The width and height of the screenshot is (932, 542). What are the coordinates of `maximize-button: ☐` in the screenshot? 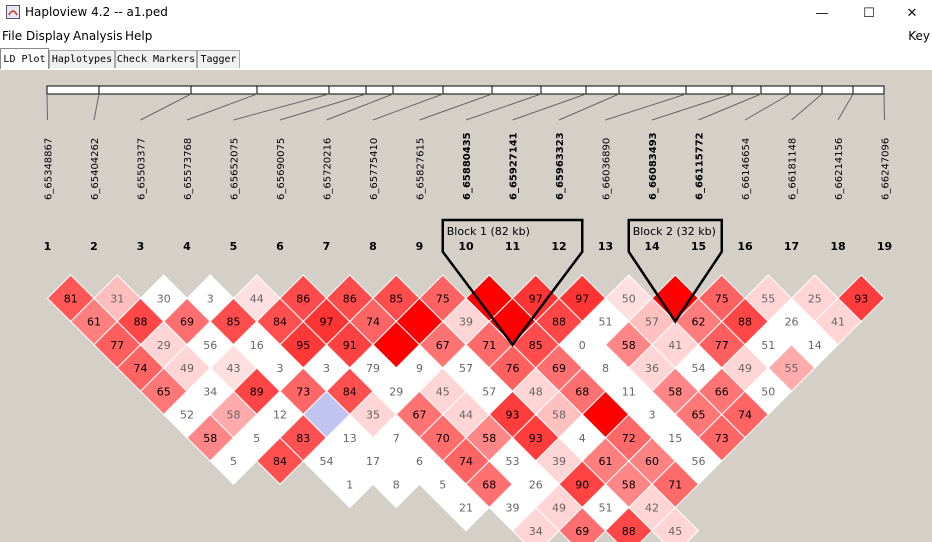 It's located at (869, 13).